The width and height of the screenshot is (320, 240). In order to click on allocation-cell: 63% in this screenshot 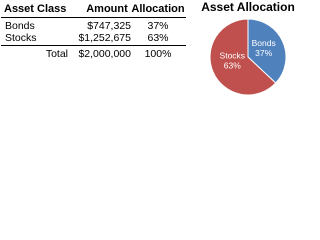, I will do `click(157, 38)`.